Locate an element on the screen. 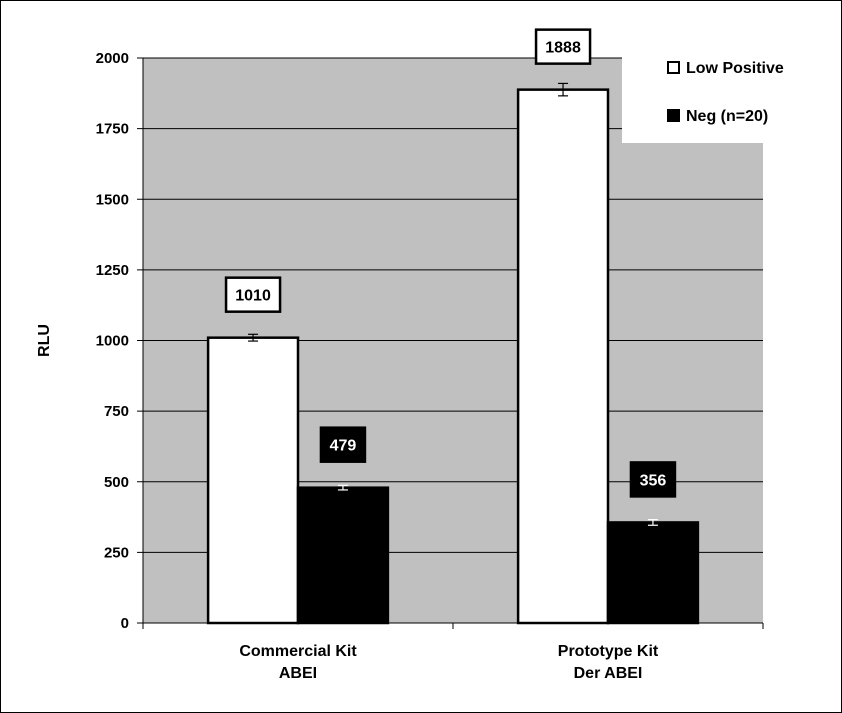  legend: Low Positive Neg (n=20) is located at coordinates (728, 93).